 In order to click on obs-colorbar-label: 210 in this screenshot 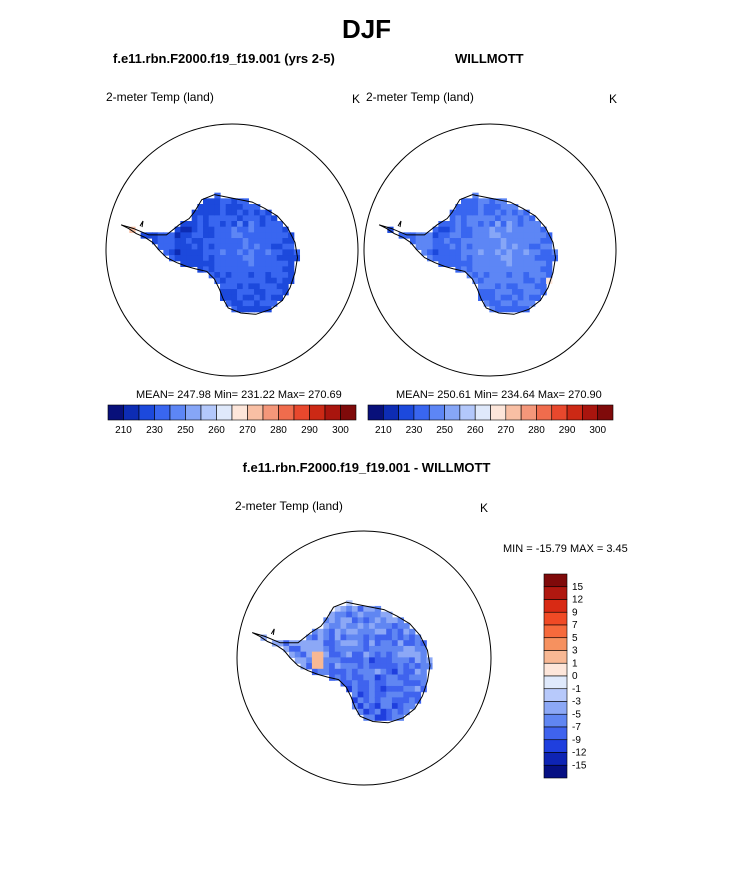, I will do `click(383, 430)`.